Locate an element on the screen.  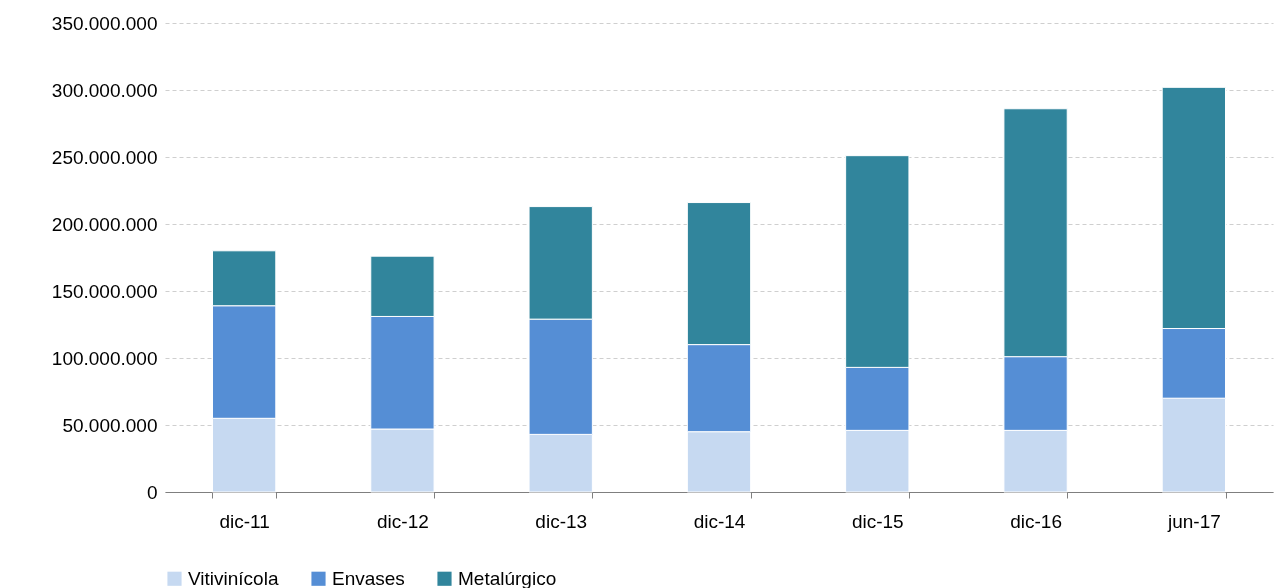
y-tick-label: 300.000.000 is located at coordinates (104, 90).